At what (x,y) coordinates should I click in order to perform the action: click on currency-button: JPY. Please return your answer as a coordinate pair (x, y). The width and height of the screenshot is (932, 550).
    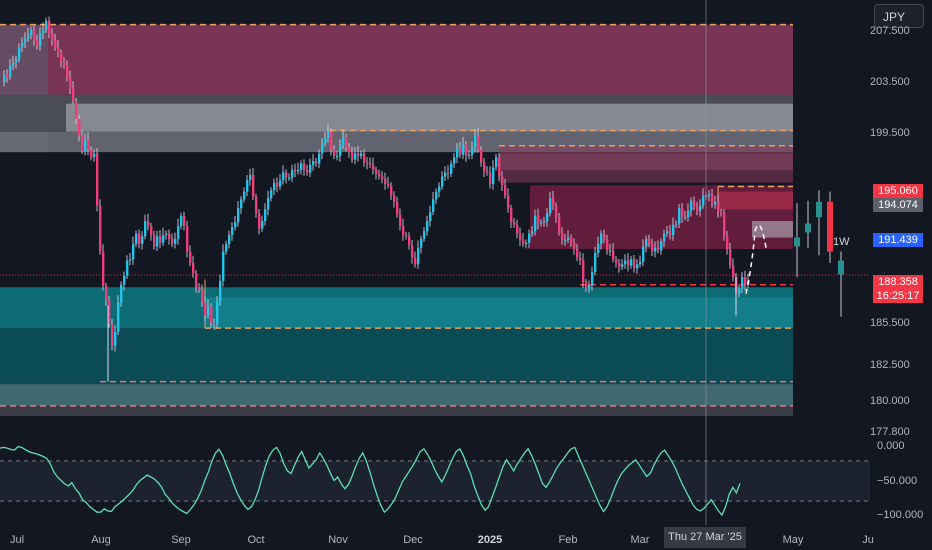
    Looking at the image, I should click on (899, 16).